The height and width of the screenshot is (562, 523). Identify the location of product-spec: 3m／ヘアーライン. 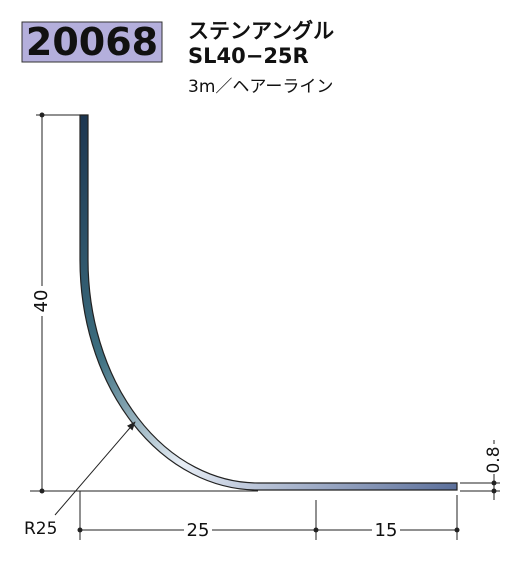
(260, 87).